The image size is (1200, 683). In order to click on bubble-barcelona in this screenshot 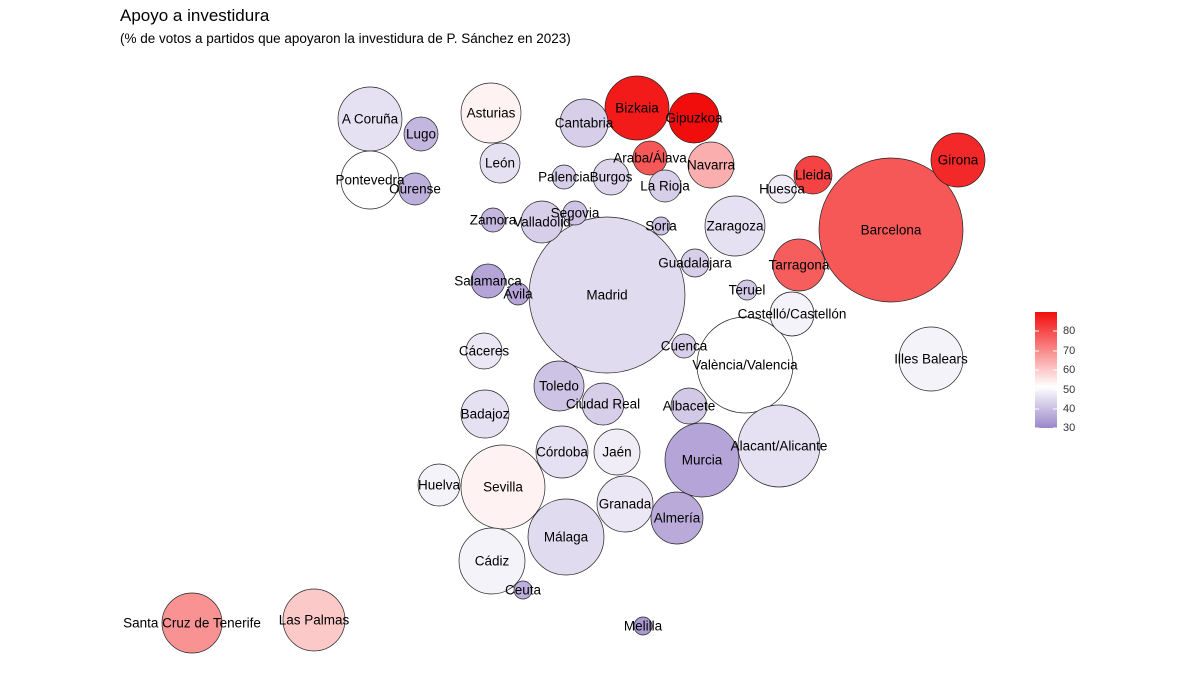, I will do `click(891, 230)`.